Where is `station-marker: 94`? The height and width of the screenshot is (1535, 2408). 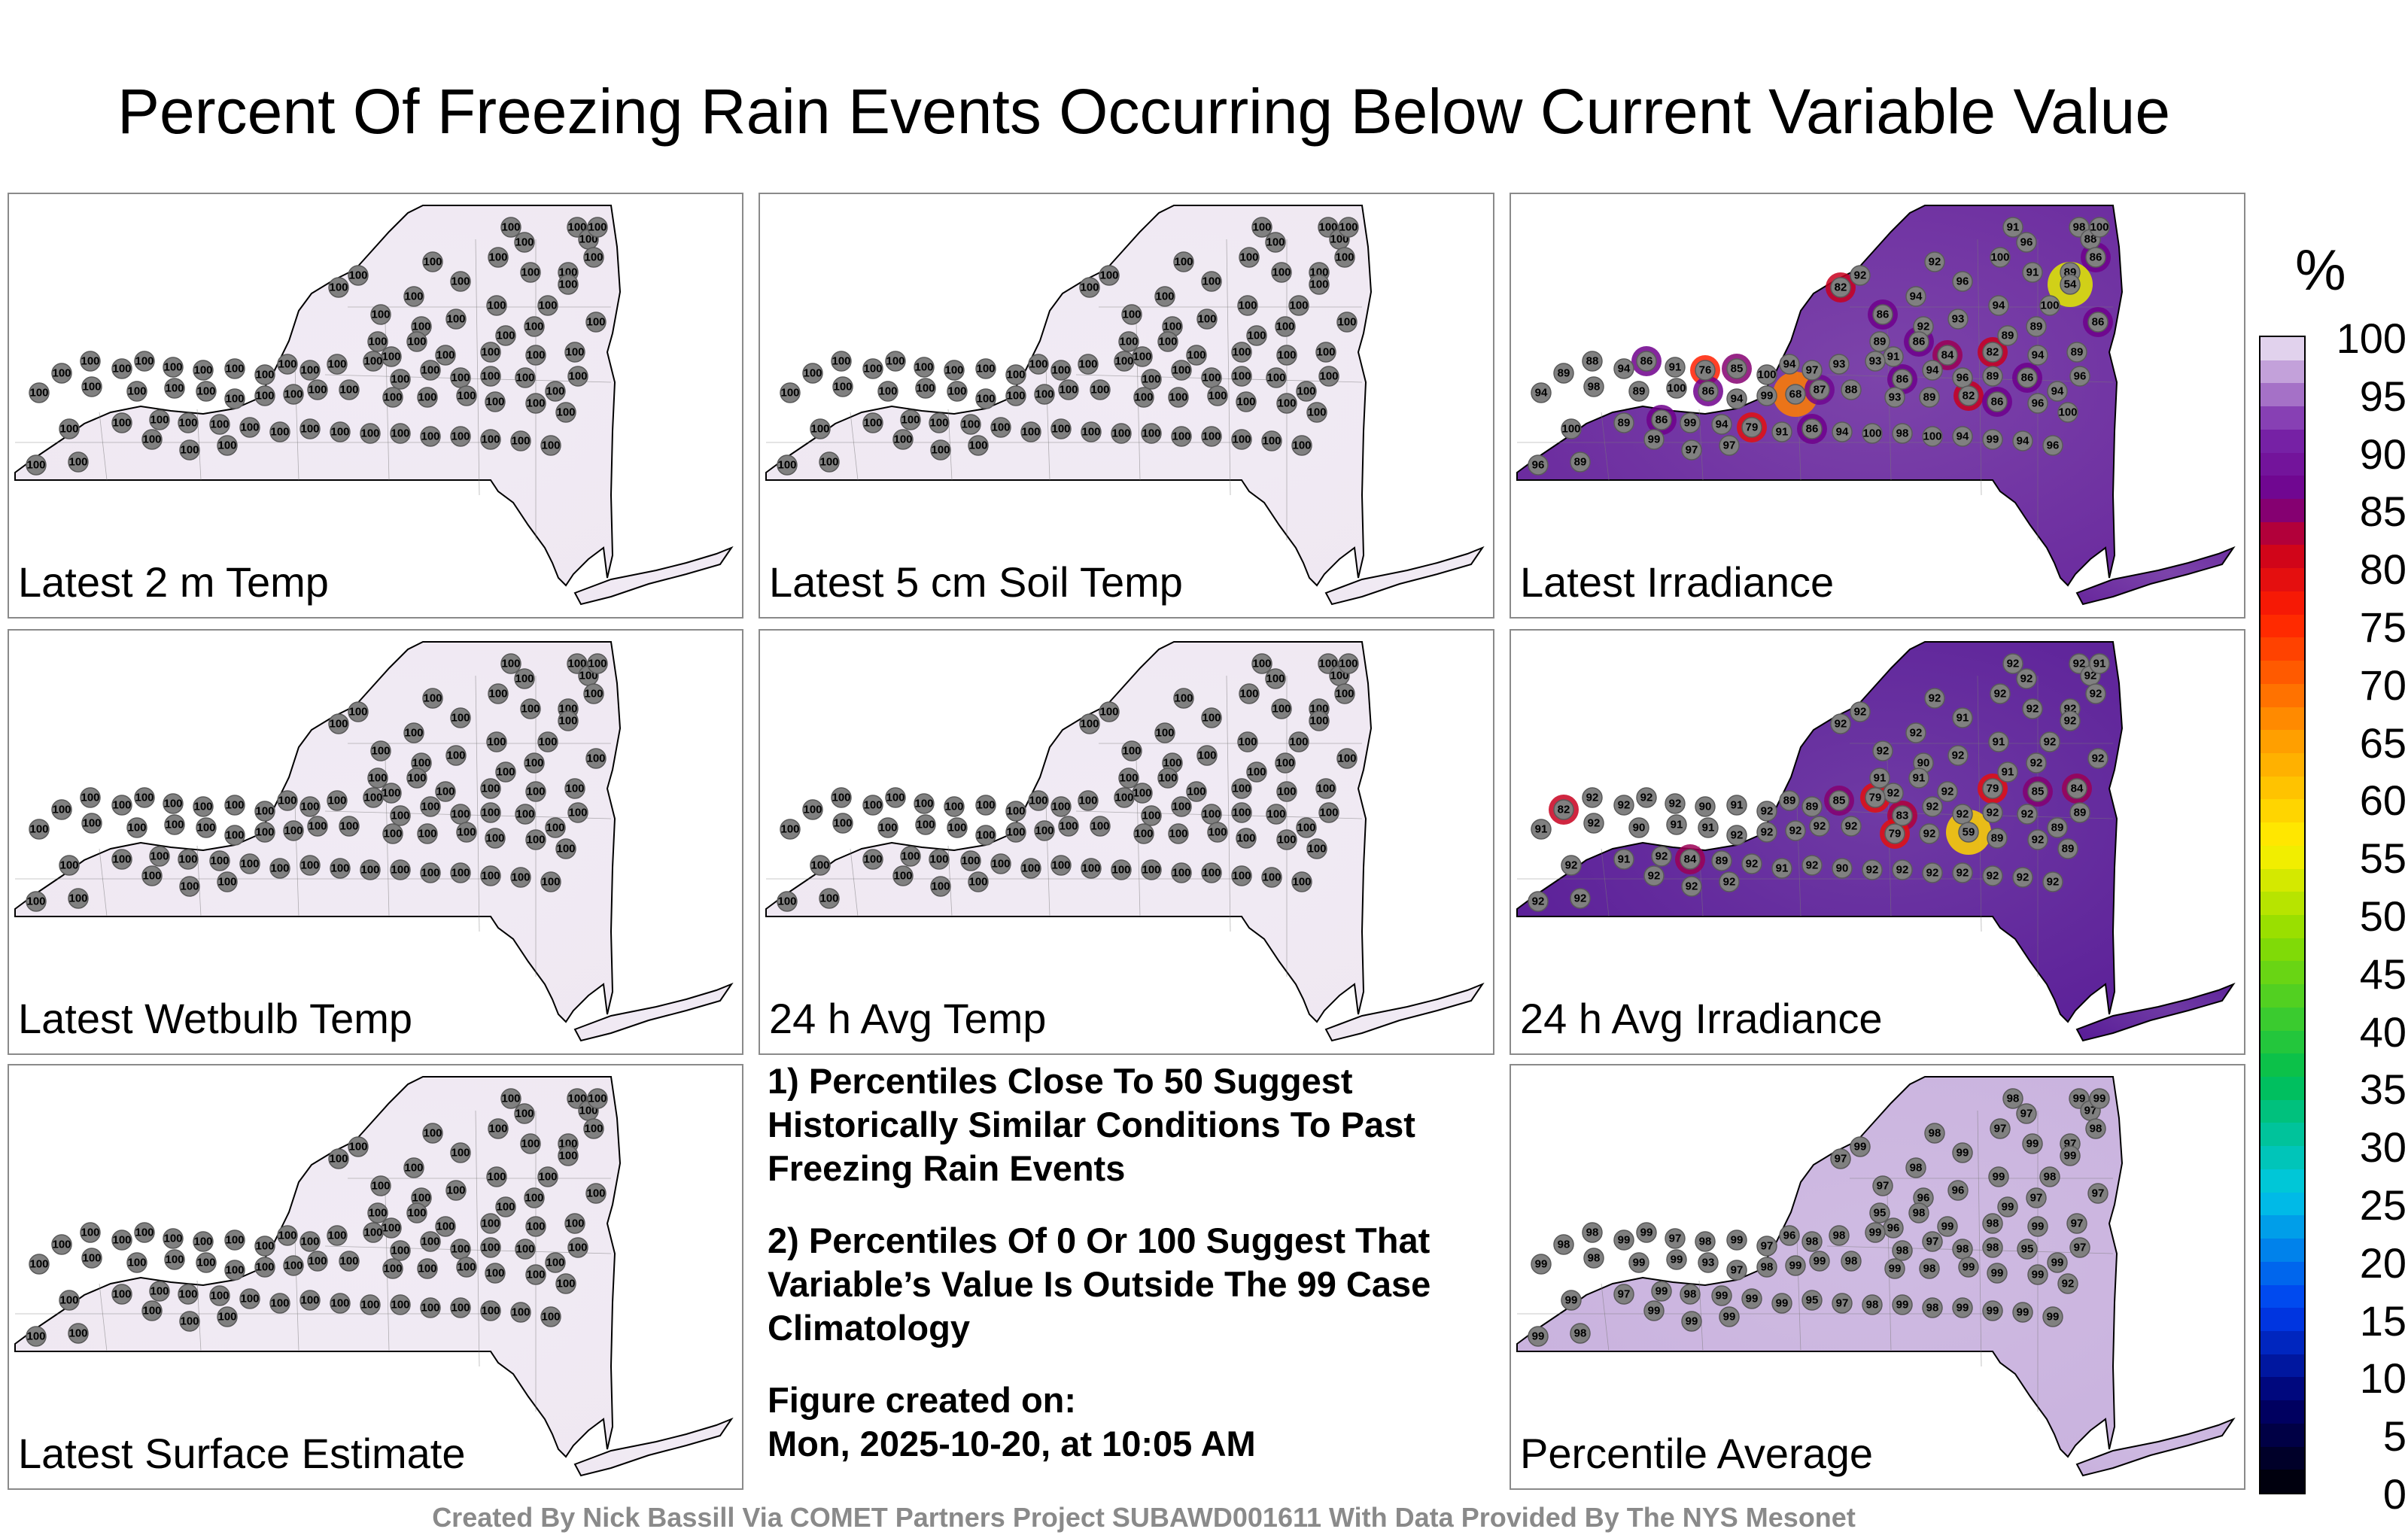 station-marker: 94 is located at coordinates (1998, 305).